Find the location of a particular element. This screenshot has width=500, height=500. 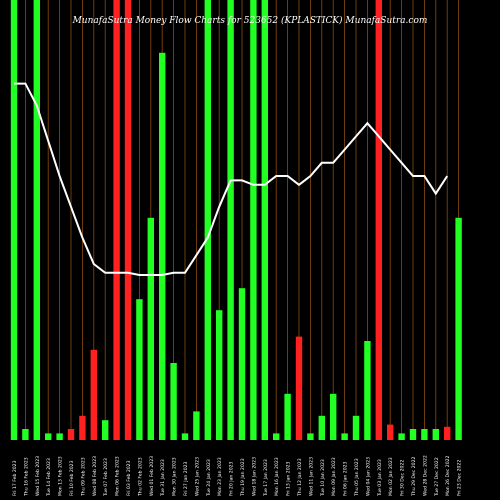

x-tick-label: Wed 15 Feb 2023 is located at coordinates (38, 476).